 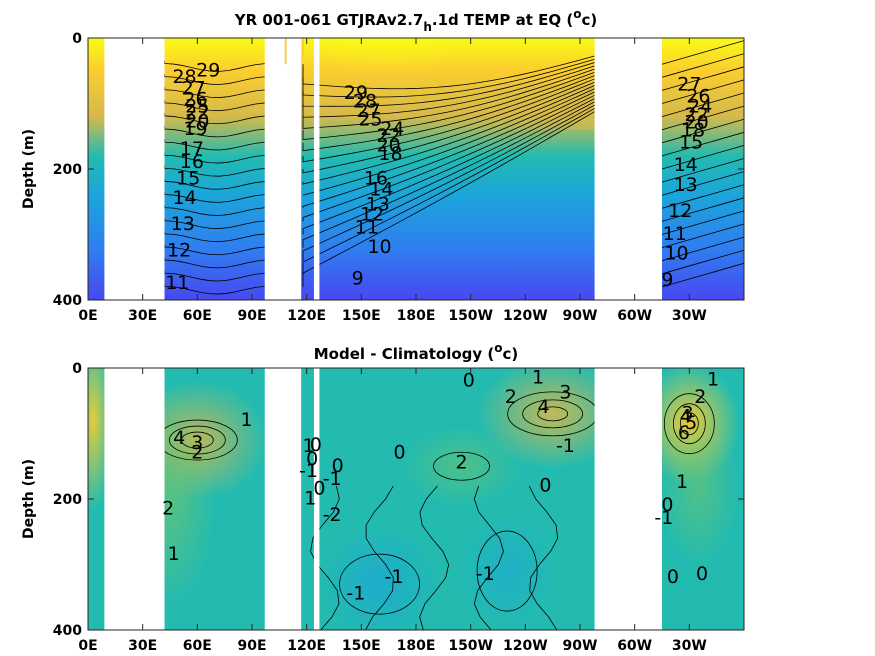 I want to click on x-tick-label: 120E, so click(x=306, y=646).